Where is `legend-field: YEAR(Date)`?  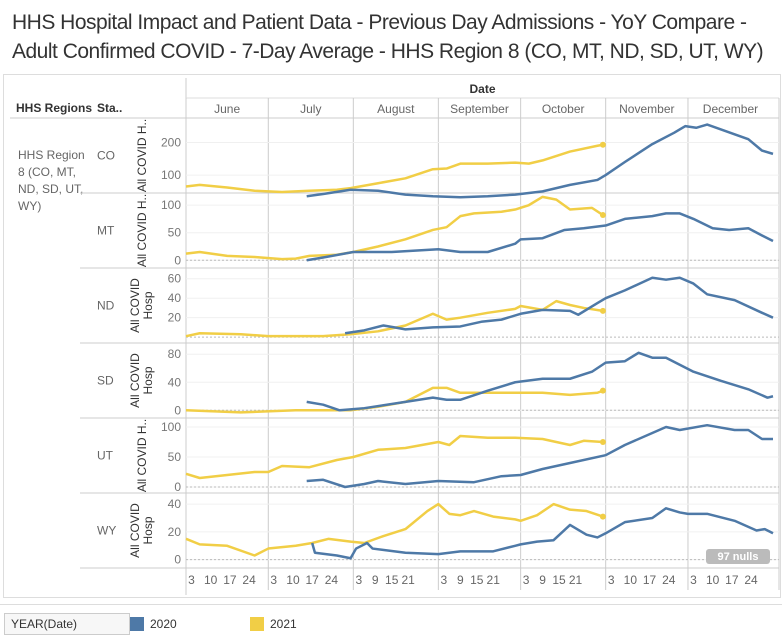
legend-field: YEAR(Date) is located at coordinates (67, 624).